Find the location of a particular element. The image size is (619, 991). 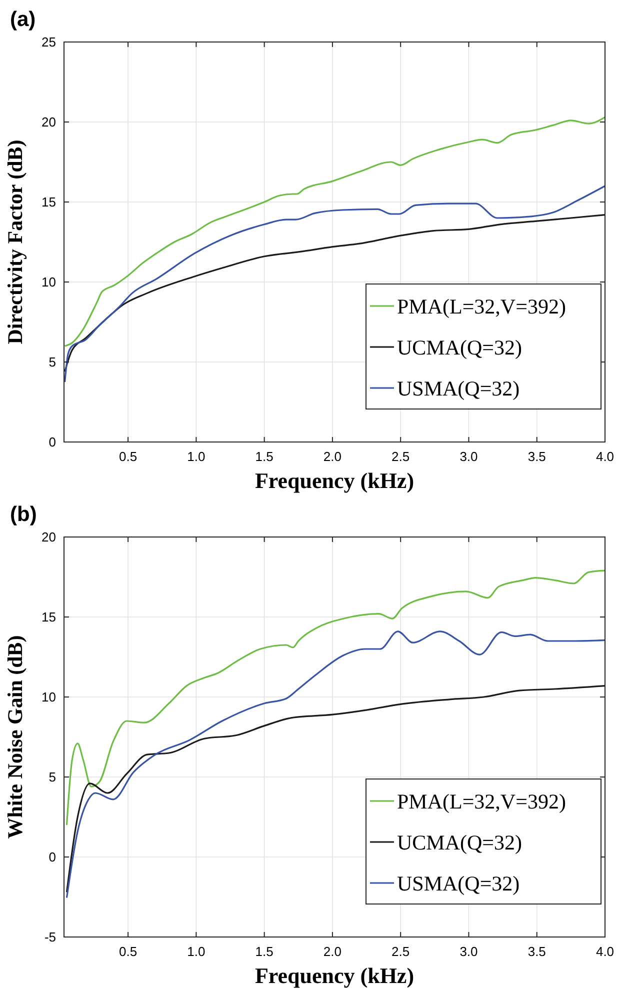

chart-title: (b) is located at coordinates (23, 514).